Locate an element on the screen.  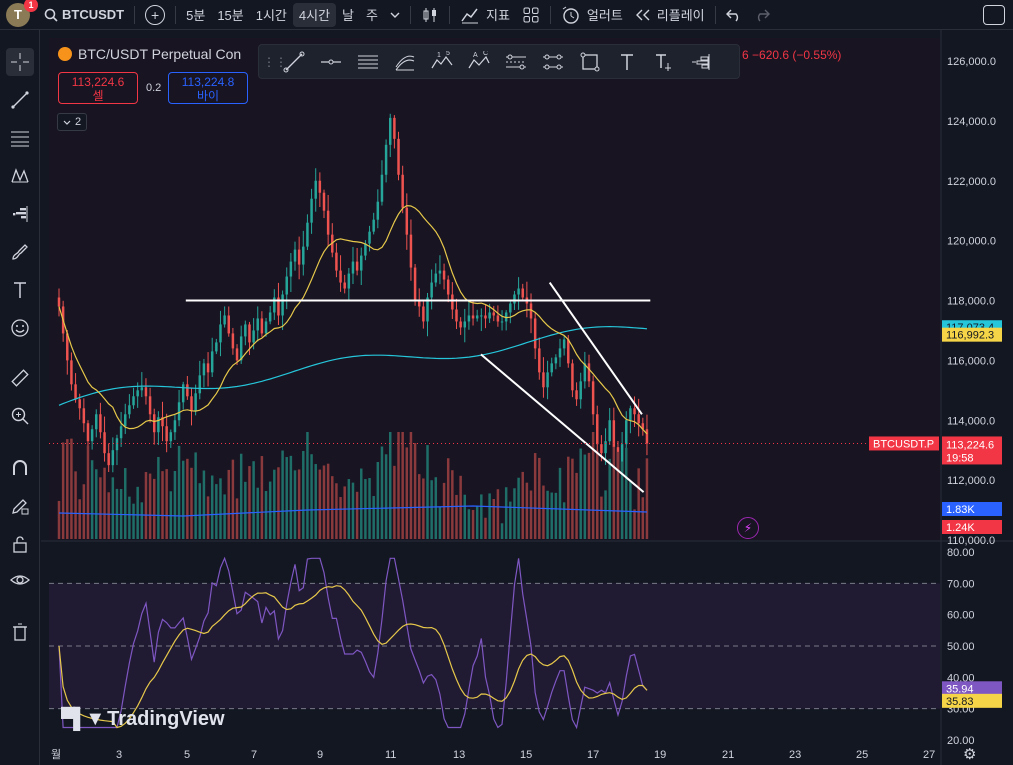
undo-button is located at coordinates (734, 15).